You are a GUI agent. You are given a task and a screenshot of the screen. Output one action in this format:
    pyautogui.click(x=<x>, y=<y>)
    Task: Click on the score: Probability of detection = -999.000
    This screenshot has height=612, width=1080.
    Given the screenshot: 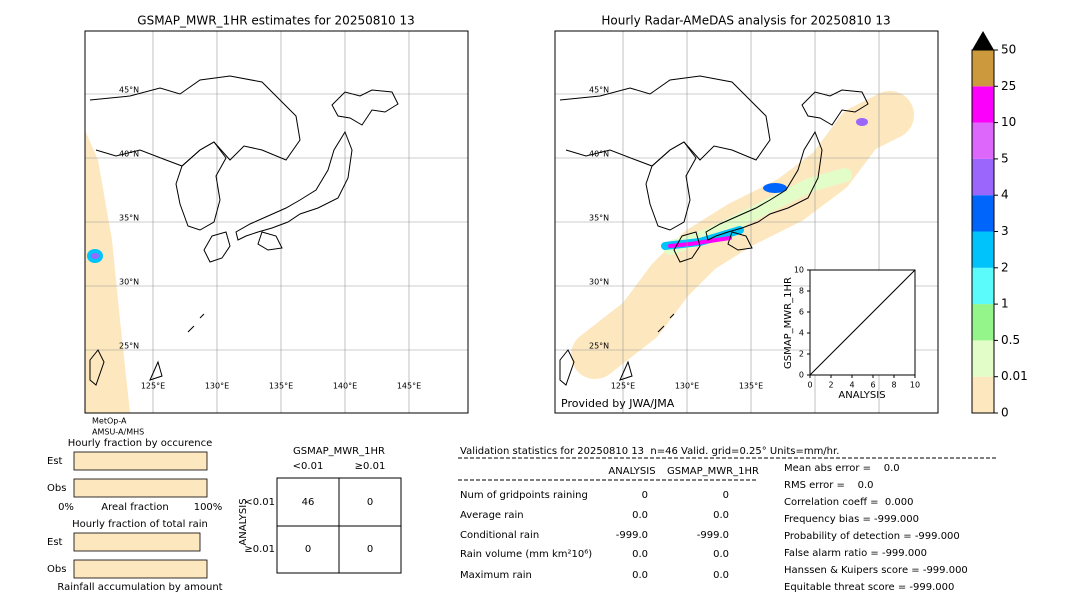 What is the action you would take?
    pyautogui.click(x=872, y=536)
    